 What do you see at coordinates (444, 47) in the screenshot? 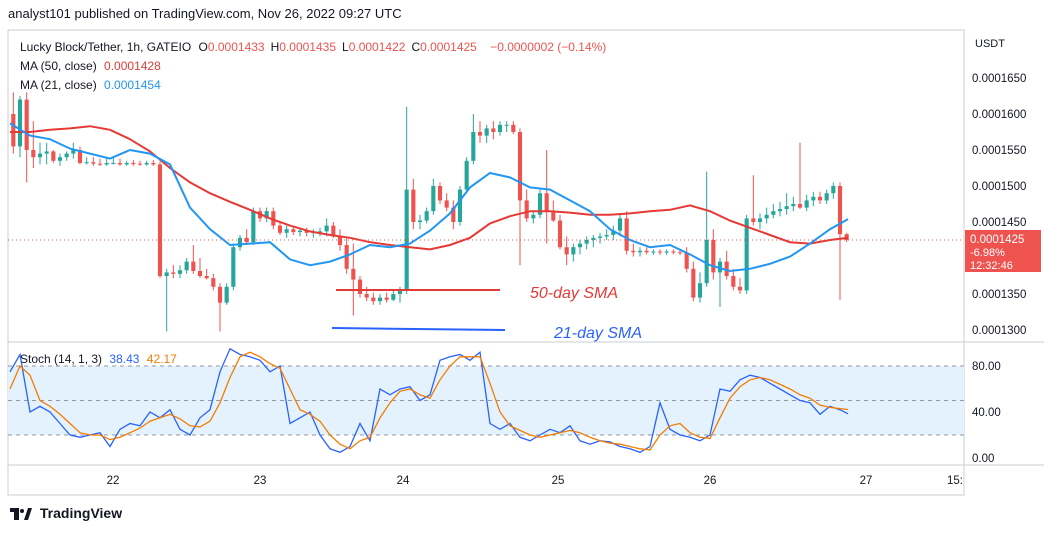
I see `ohlc-c: C0.0001425` at bounding box center [444, 47].